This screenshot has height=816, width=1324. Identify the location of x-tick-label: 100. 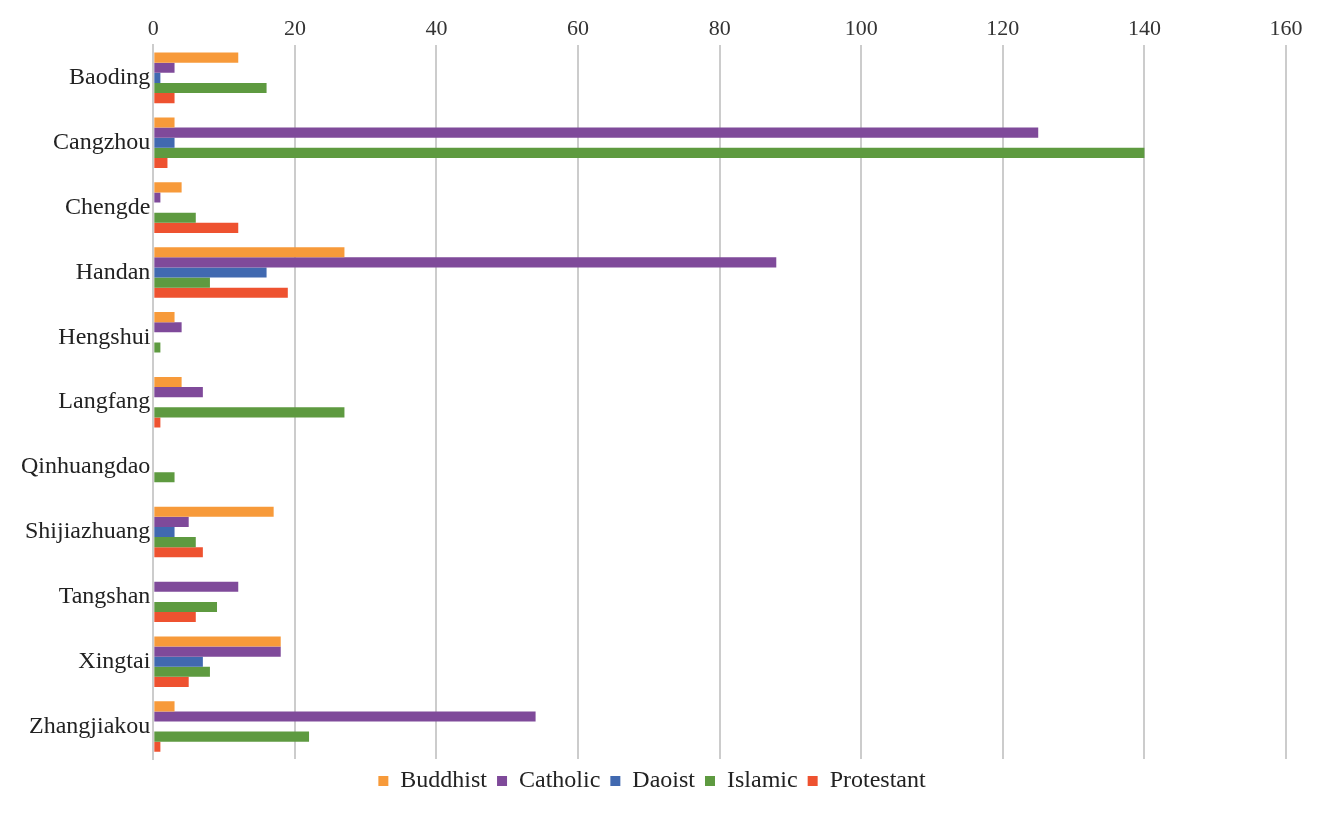
(861, 27).